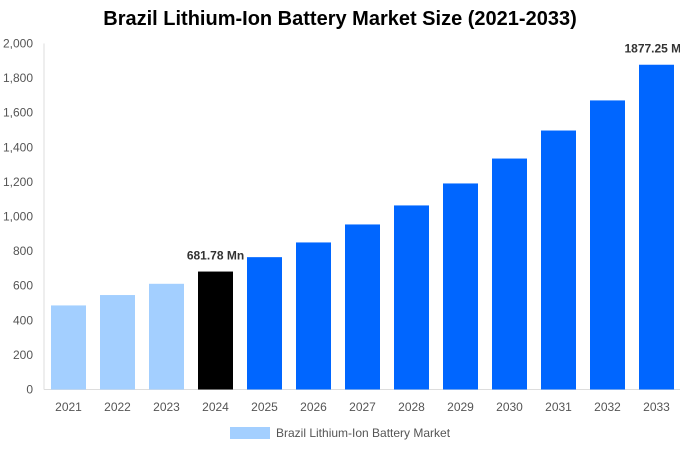  What do you see at coordinates (558, 407) in the screenshot?
I see `x-tick-label: 2031` at bounding box center [558, 407].